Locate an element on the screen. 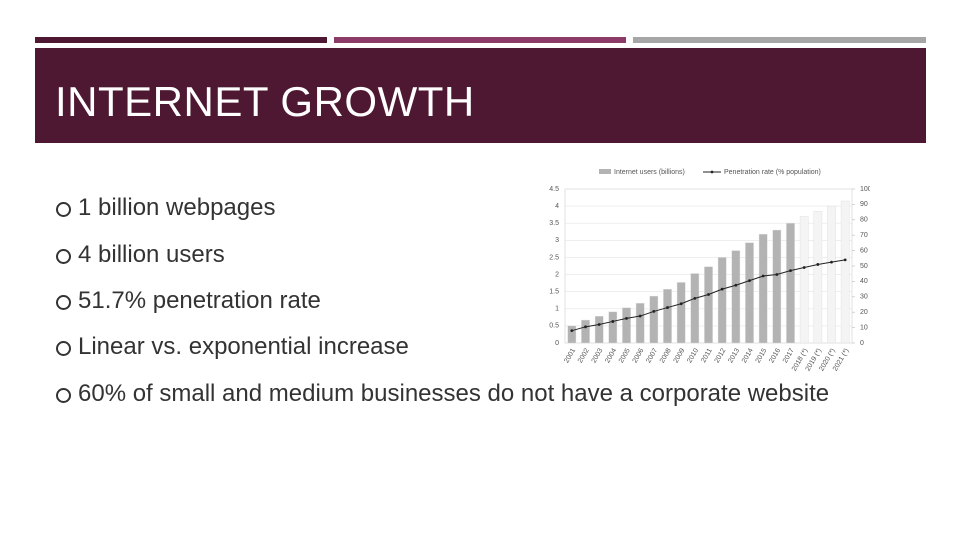 This screenshot has width=960, height=540. x-tick-label: 2002 is located at coordinates (584, 355).